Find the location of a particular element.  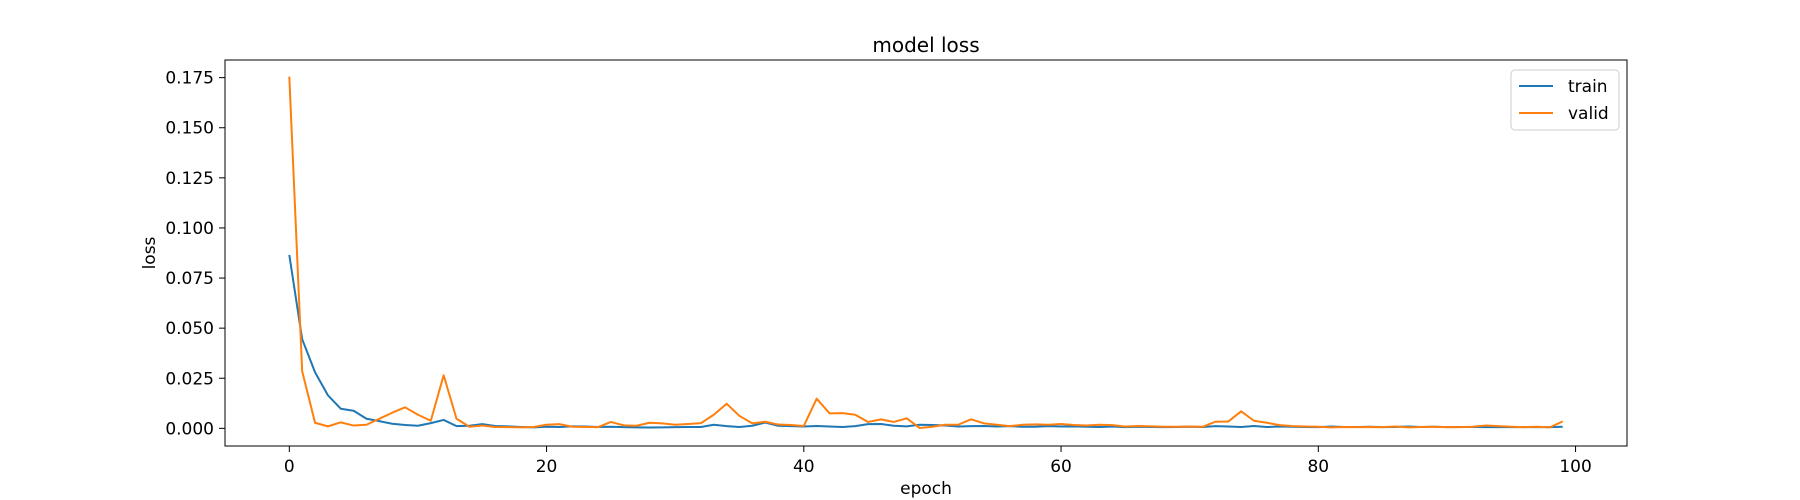

y-tick-label: 0.000 is located at coordinates (189, 429).